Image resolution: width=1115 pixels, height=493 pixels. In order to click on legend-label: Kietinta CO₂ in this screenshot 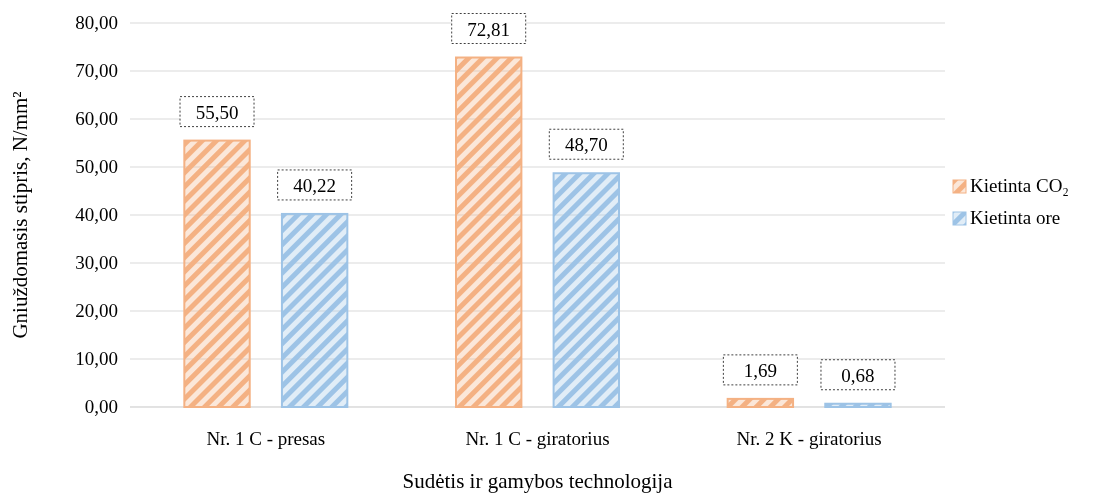, I will do `click(1019, 185)`.